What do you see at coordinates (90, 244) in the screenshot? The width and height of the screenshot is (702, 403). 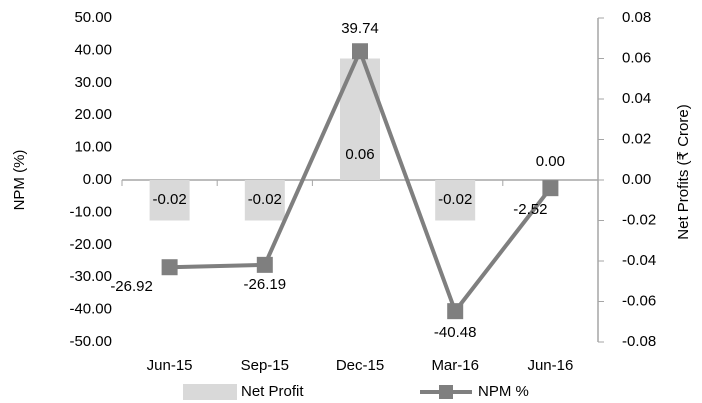 I see `y-tick-label: -20.00` at bounding box center [90, 244].